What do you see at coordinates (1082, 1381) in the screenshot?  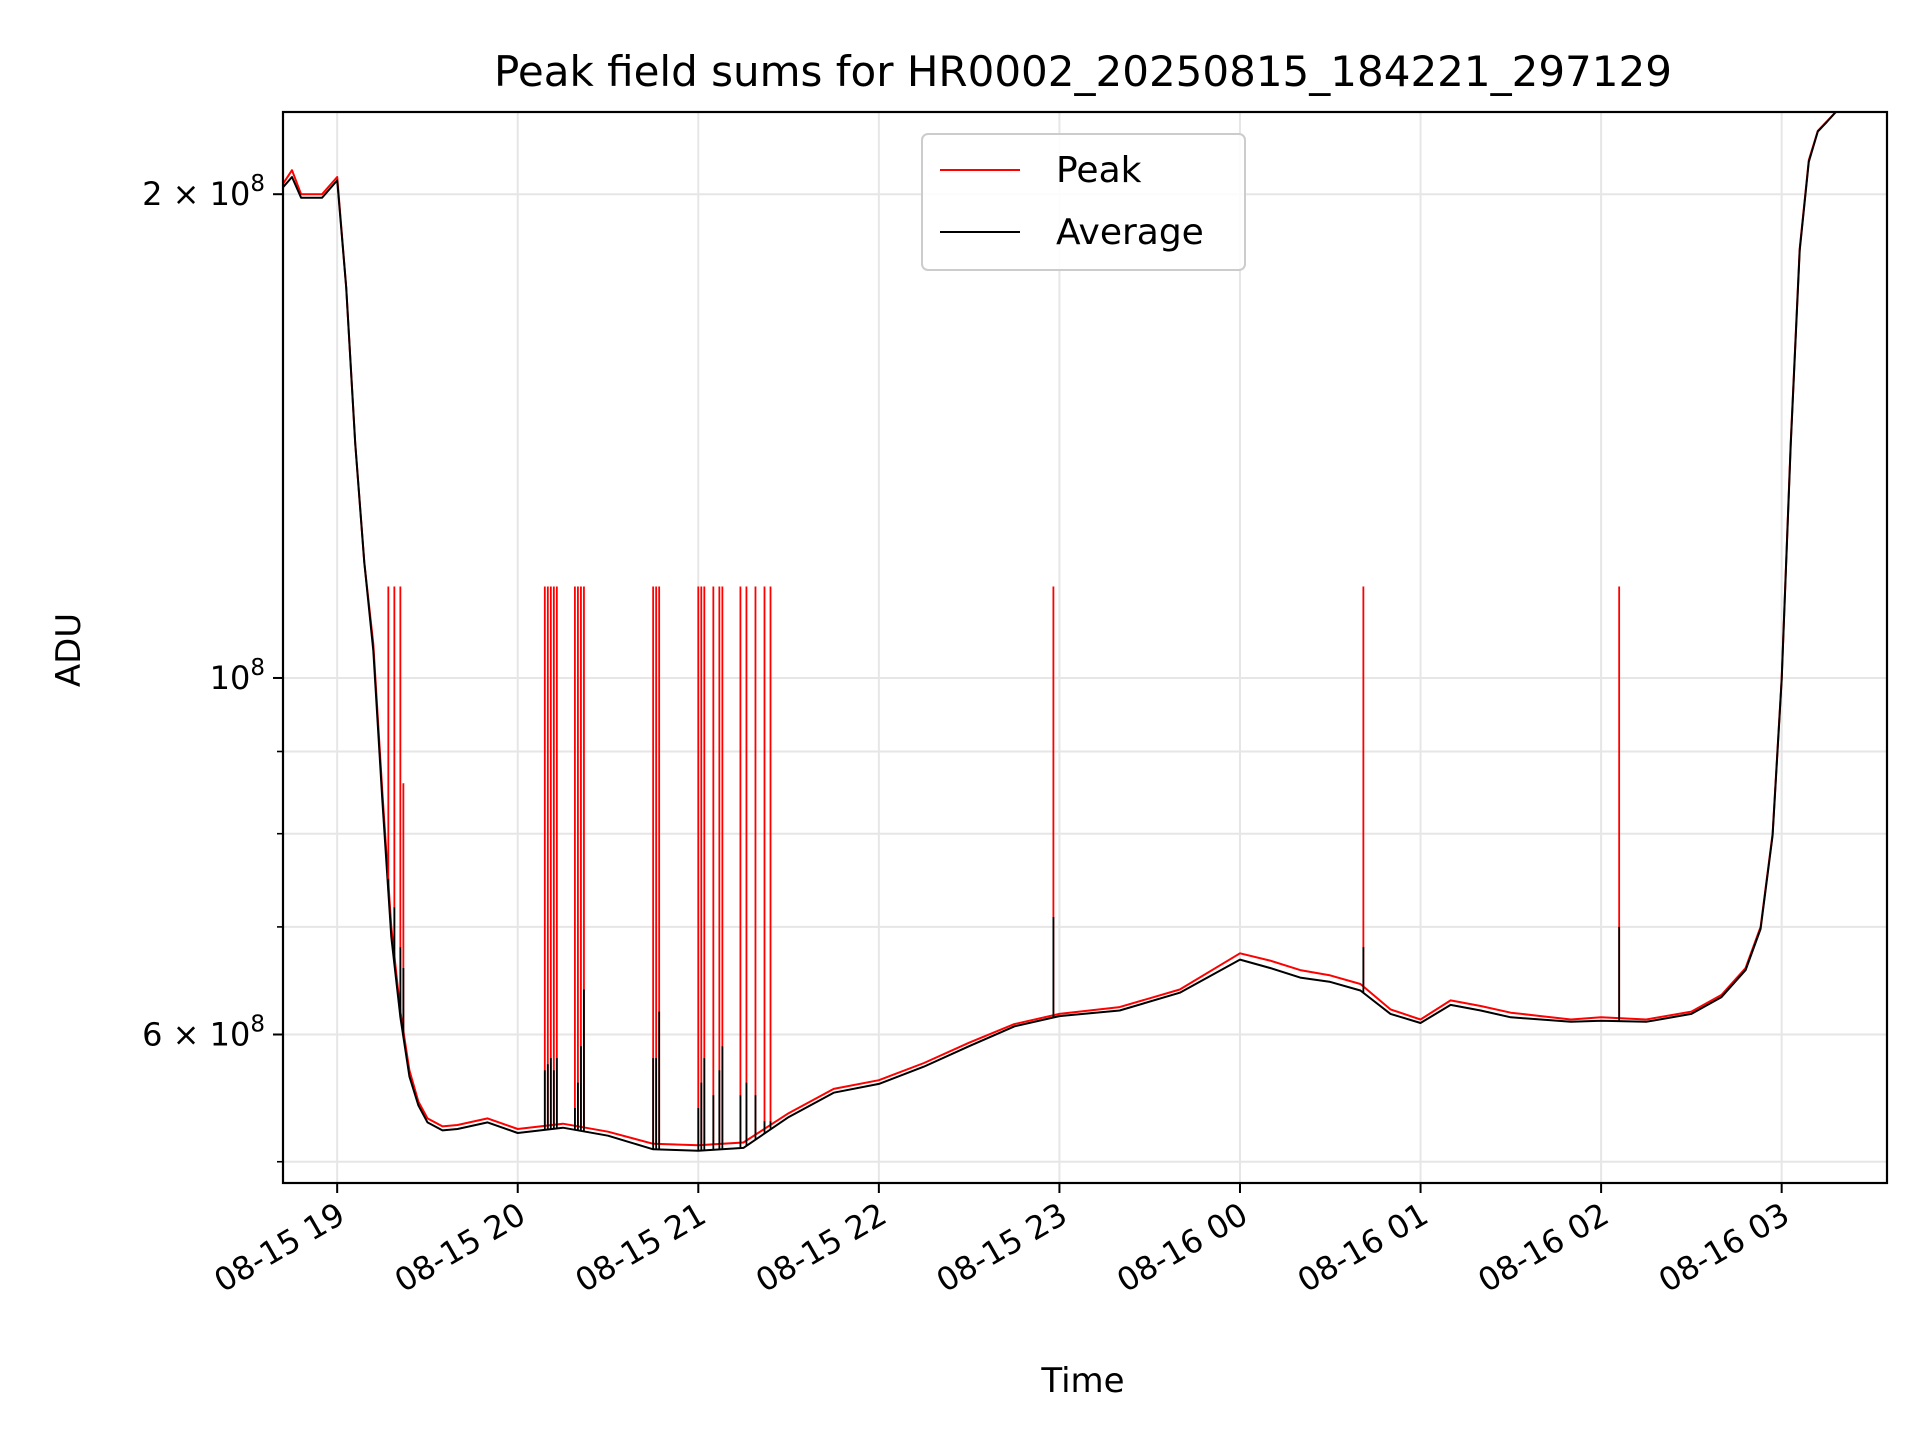 I see `x-axis-label: Time` at bounding box center [1082, 1381].